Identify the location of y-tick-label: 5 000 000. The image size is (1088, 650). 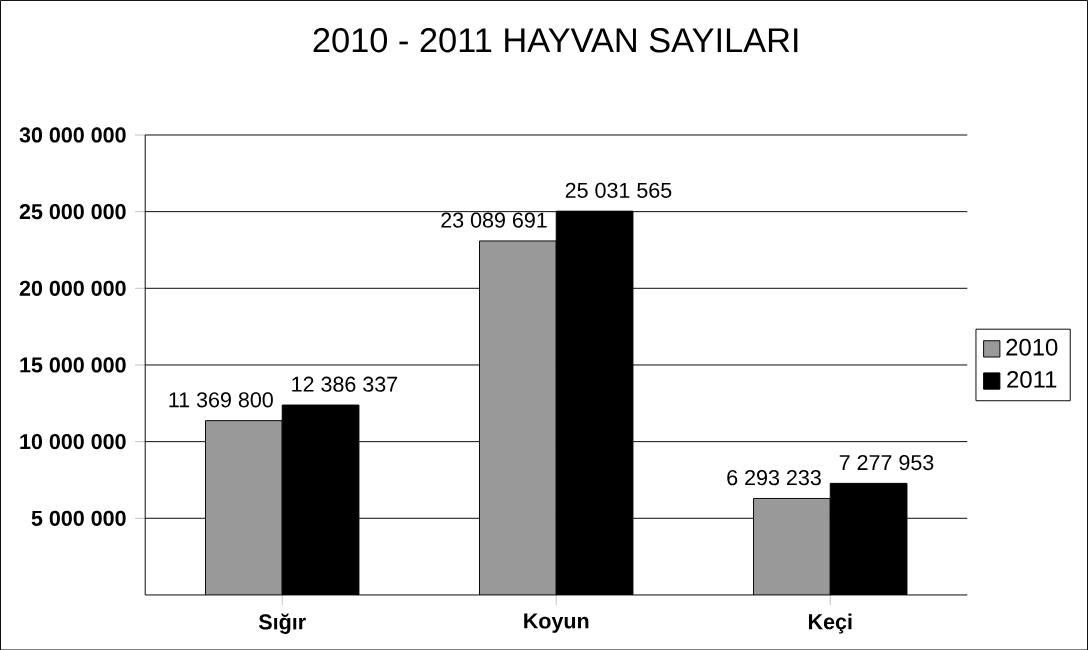
(78, 518).